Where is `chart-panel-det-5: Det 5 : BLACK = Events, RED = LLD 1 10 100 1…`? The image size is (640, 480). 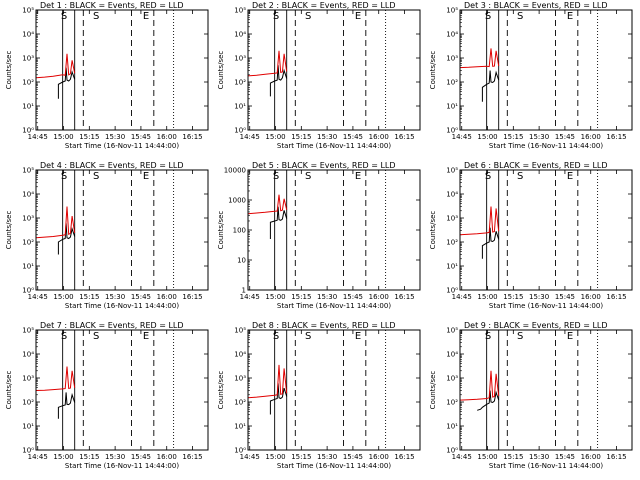
chart-panel-det-5: Det 5 : BLACK = Events, RED = LLD 1 10 100 1… is located at coordinates (319, 235).